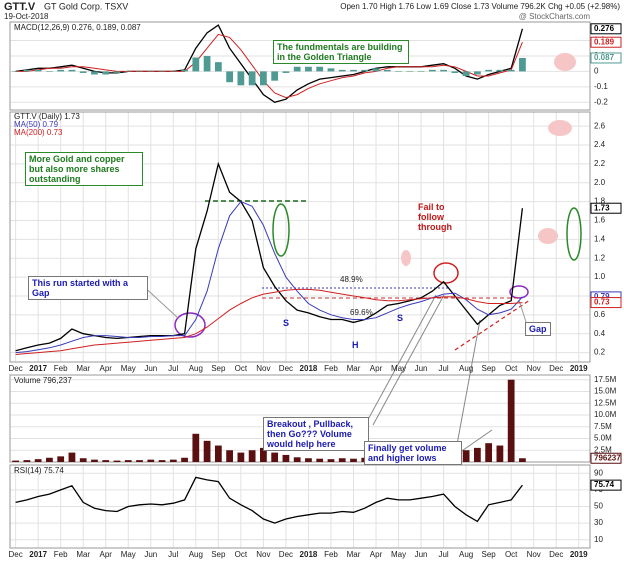 The height and width of the screenshot is (566, 624). Describe the element at coordinates (598, 472) in the screenshot. I see `y-tick-label: 90` at that location.